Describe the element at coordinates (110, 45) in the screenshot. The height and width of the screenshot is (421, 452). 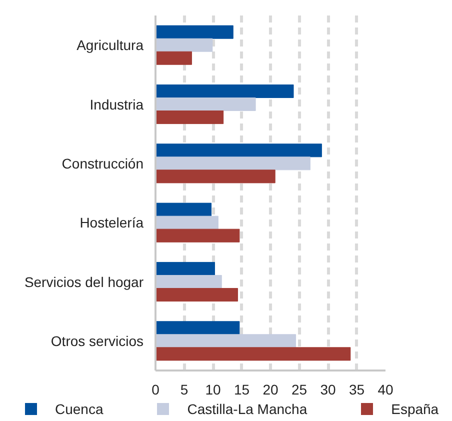
I see `y-tick-label: Agricultura` at that location.